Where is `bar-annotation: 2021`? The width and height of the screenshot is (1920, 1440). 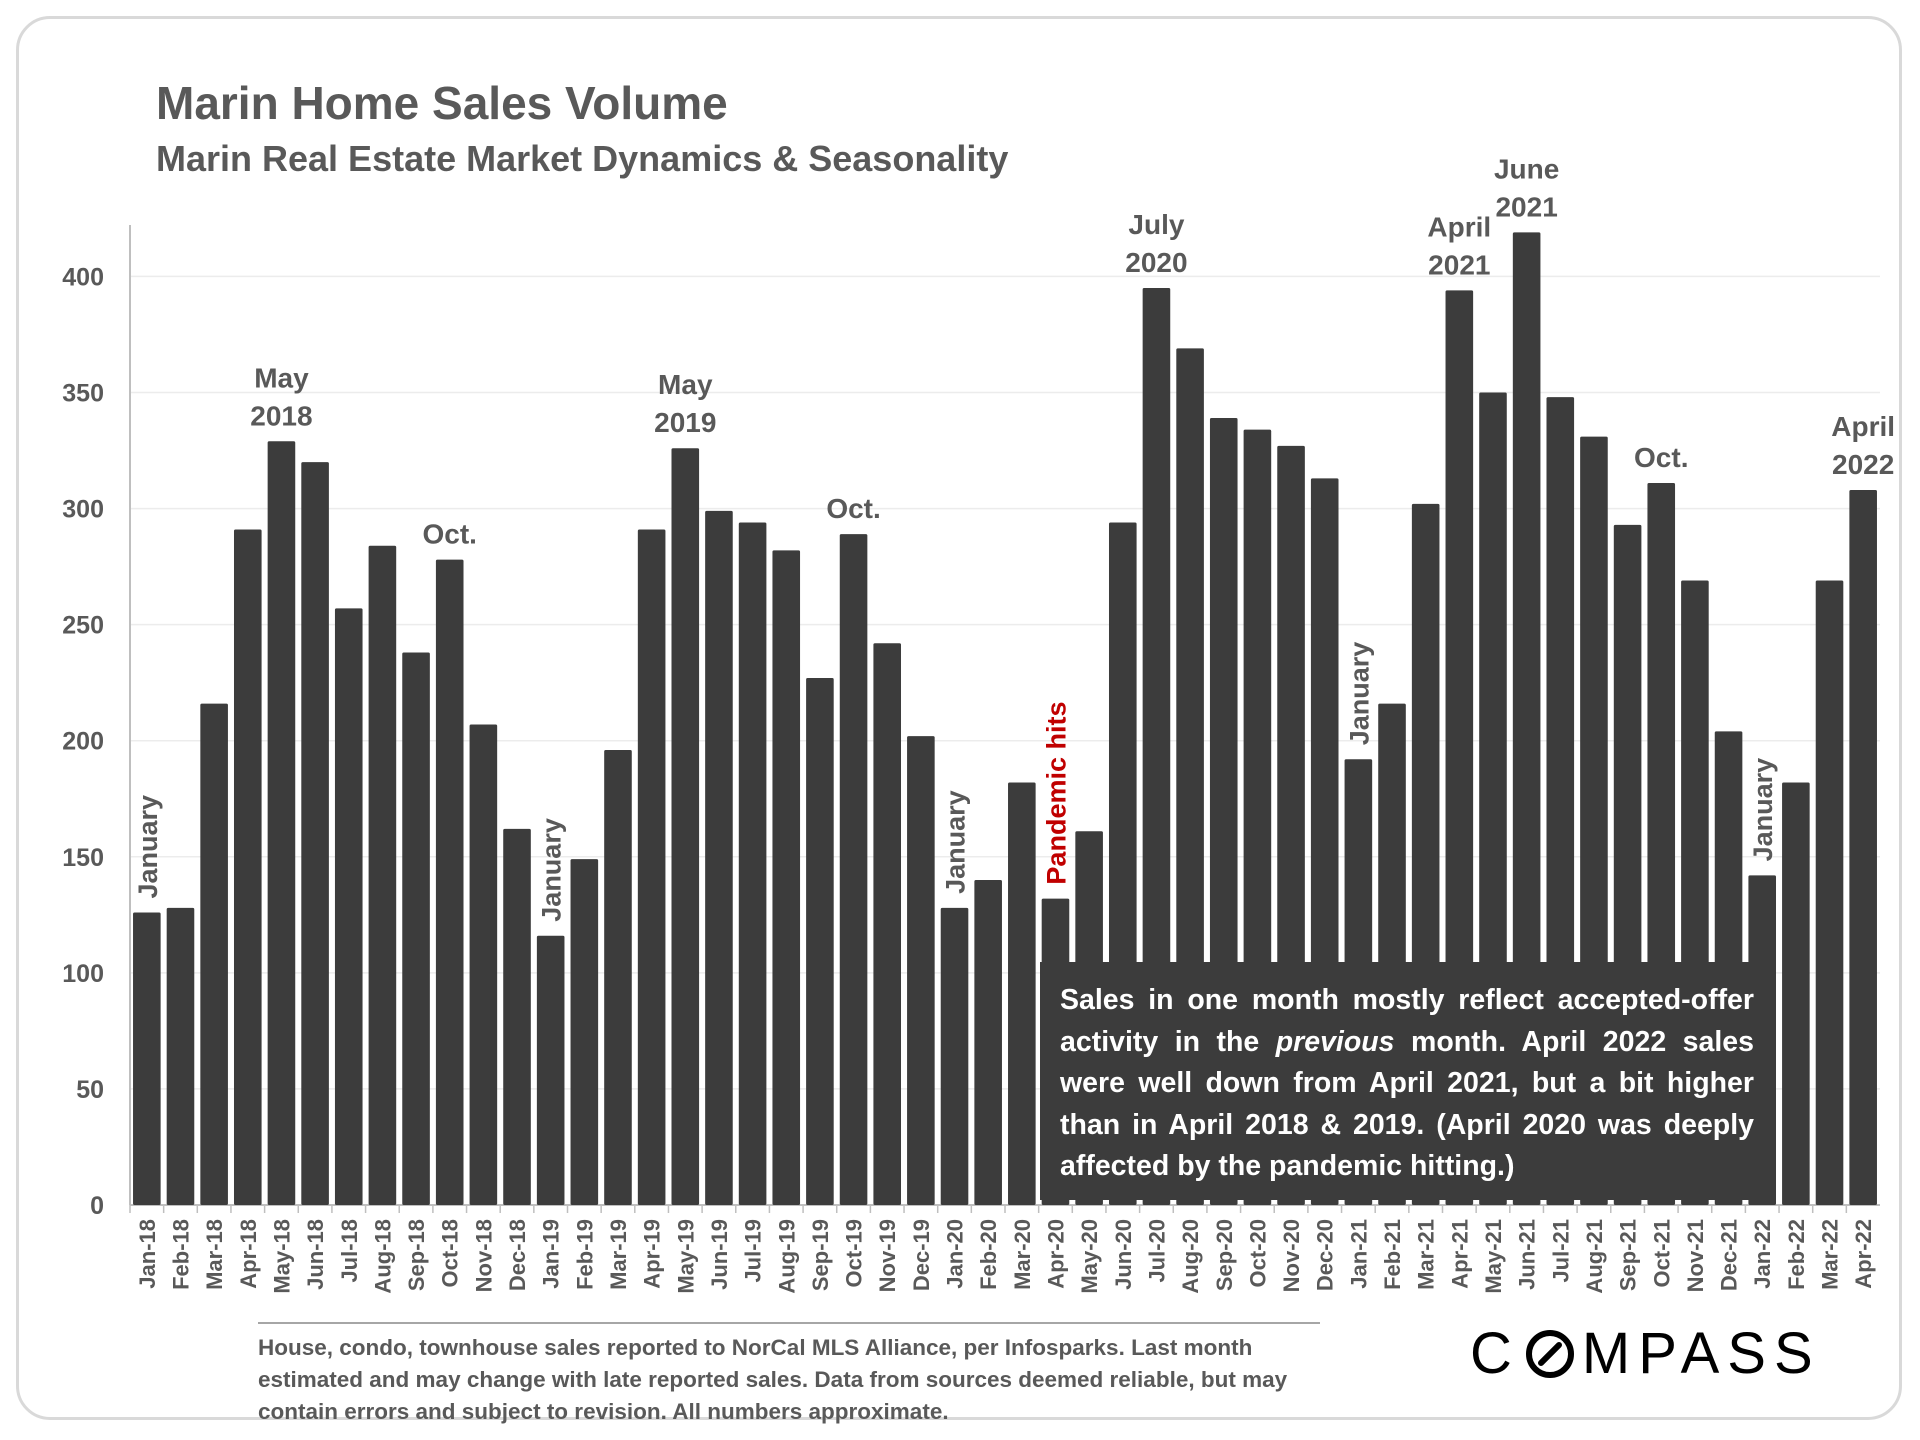 bar-annotation: 2021 is located at coordinates (1459, 264).